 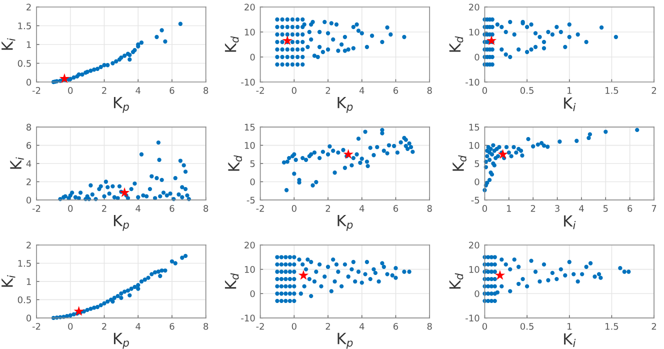 What do you see at coordinates (605, 208) in the screenshot?
I see `x-tick-label: 5` at bounding box center [605, 208].